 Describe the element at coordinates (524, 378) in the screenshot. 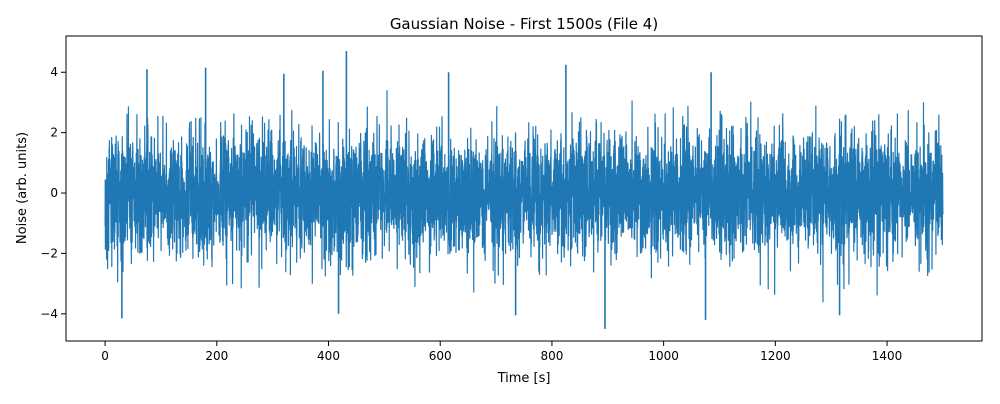

I see `x-axis-label: Time [s]` at that location.